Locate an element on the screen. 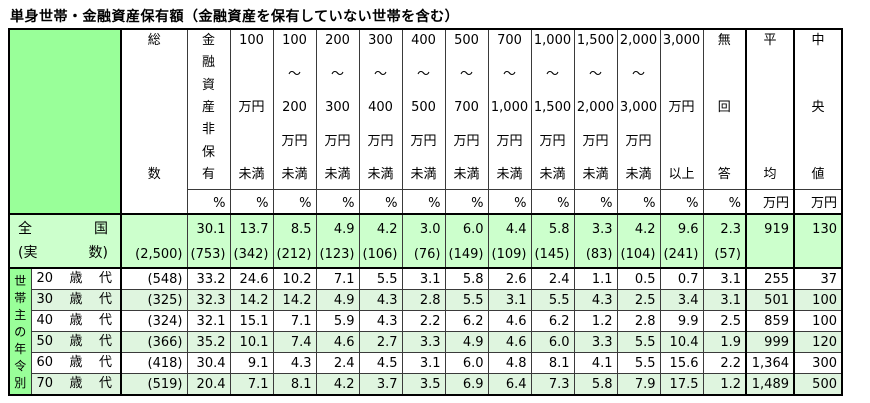 The image size is (870, 403). value-cell: 2.7 is located at coordinates (380, 342).